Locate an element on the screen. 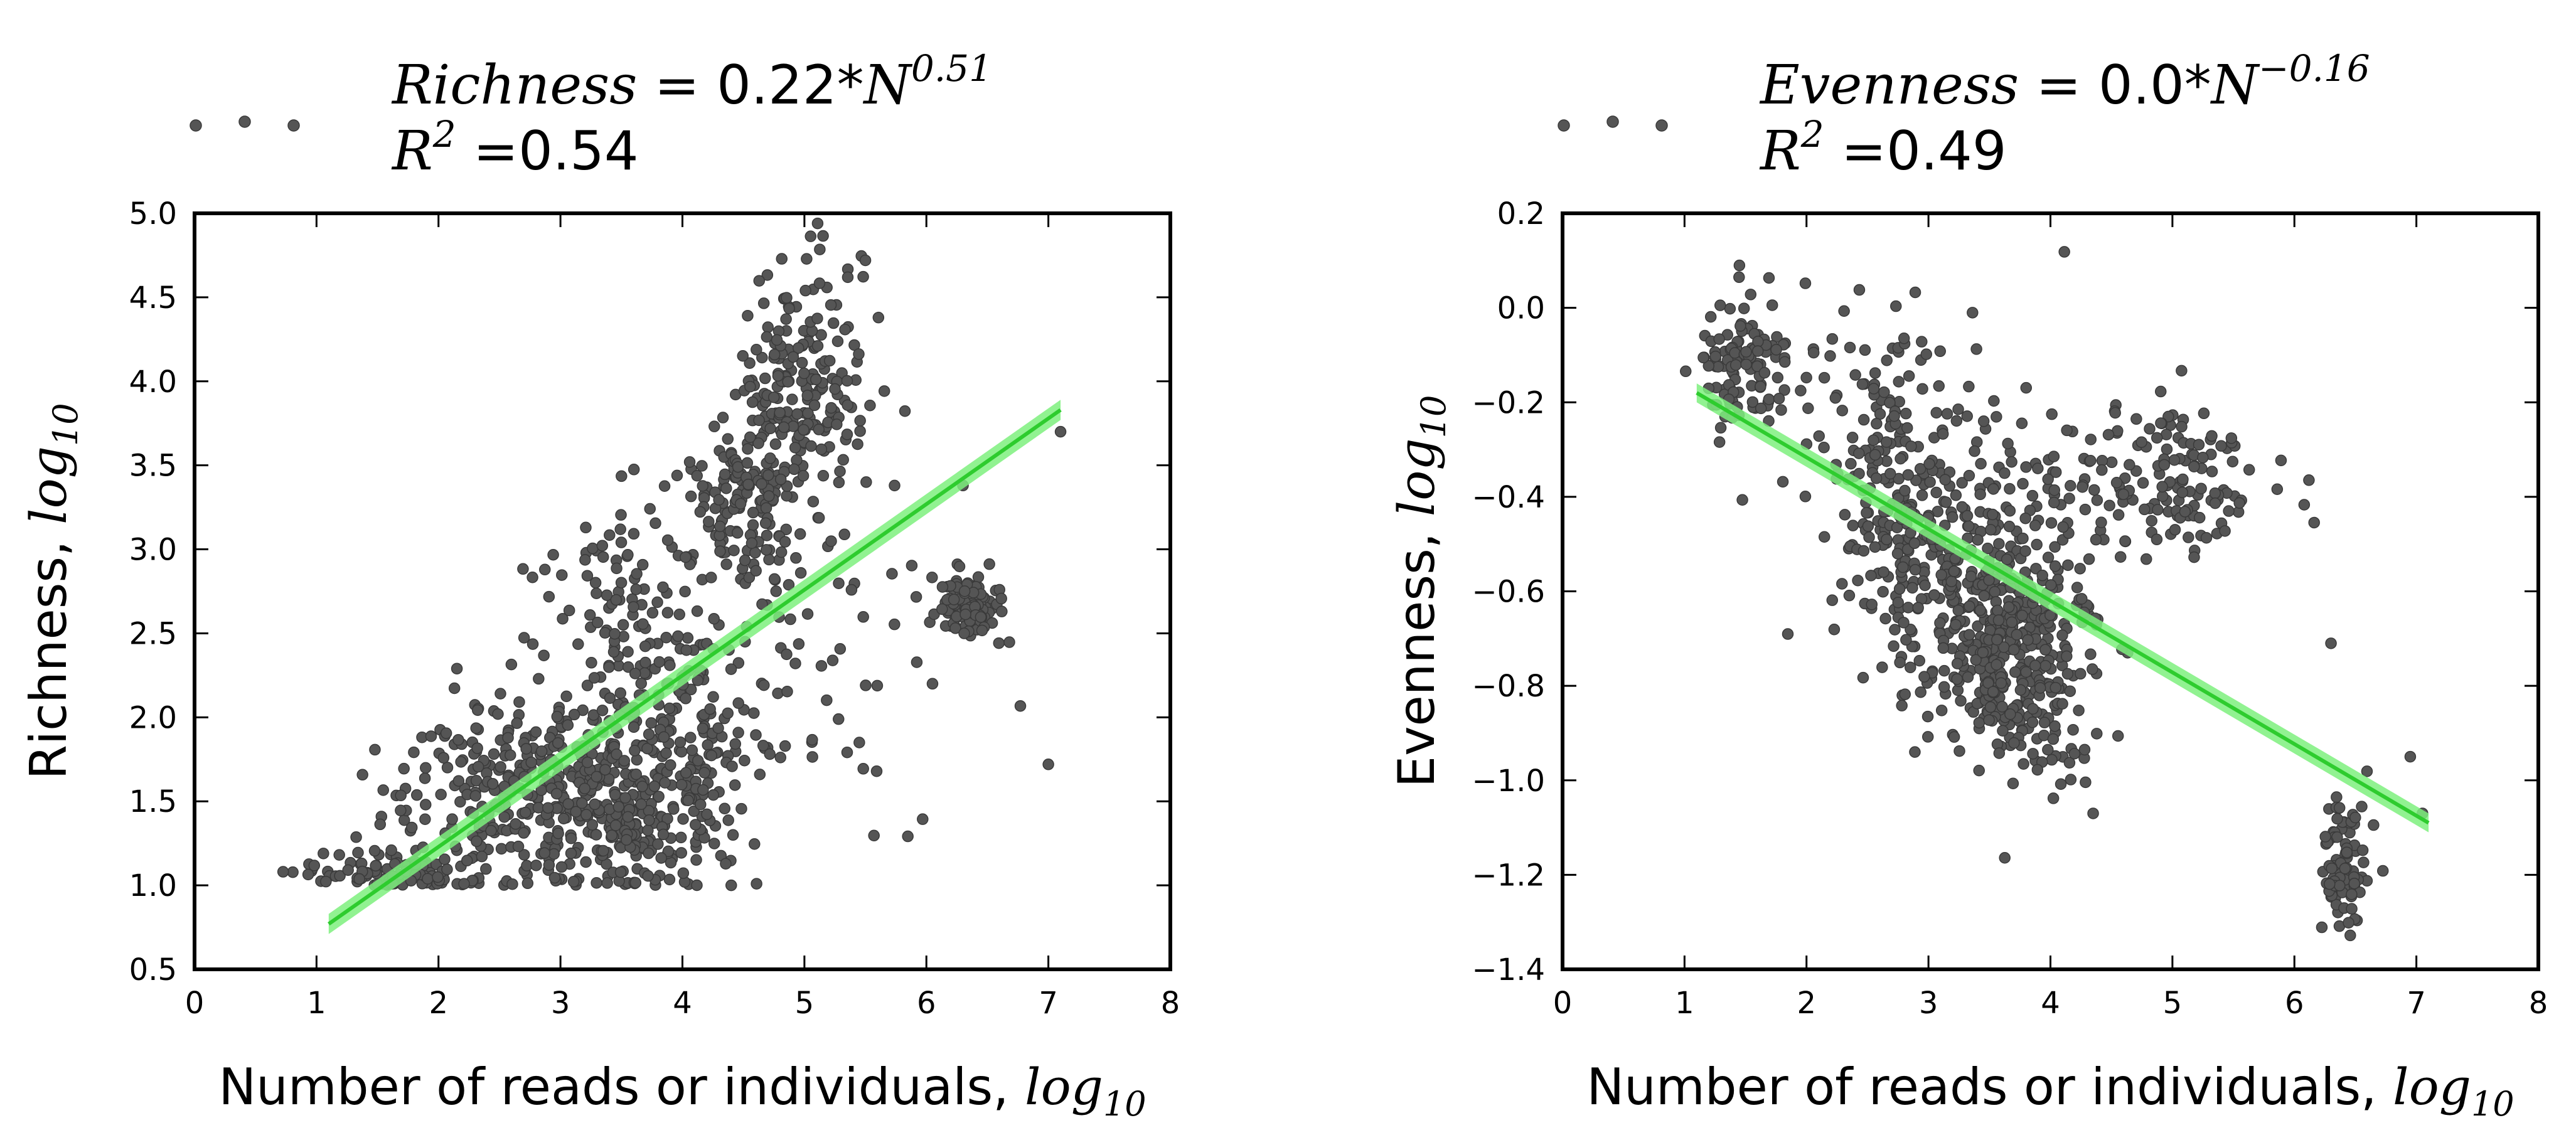 This screenshot has width=2576, height=1145. y-tick-label: 3.0 is located at coordinates (153, 550).